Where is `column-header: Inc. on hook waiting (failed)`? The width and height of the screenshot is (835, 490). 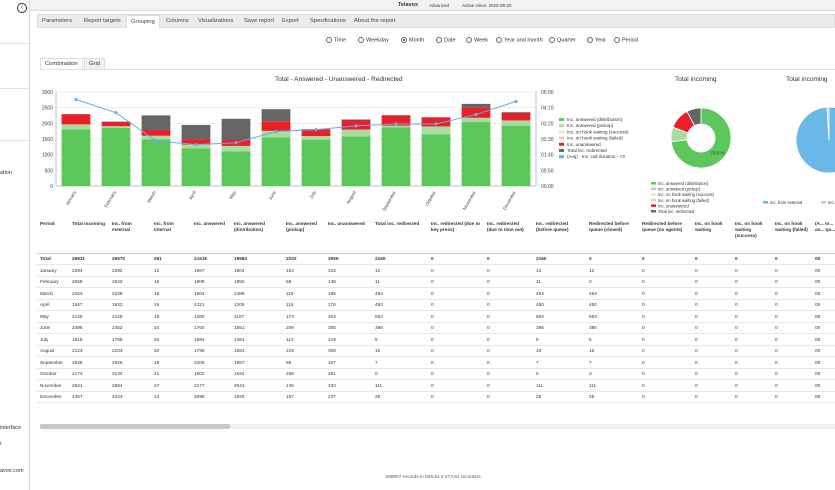 column-header: Inc. on hook waiting (failed) is located at coordinates (792, 235).